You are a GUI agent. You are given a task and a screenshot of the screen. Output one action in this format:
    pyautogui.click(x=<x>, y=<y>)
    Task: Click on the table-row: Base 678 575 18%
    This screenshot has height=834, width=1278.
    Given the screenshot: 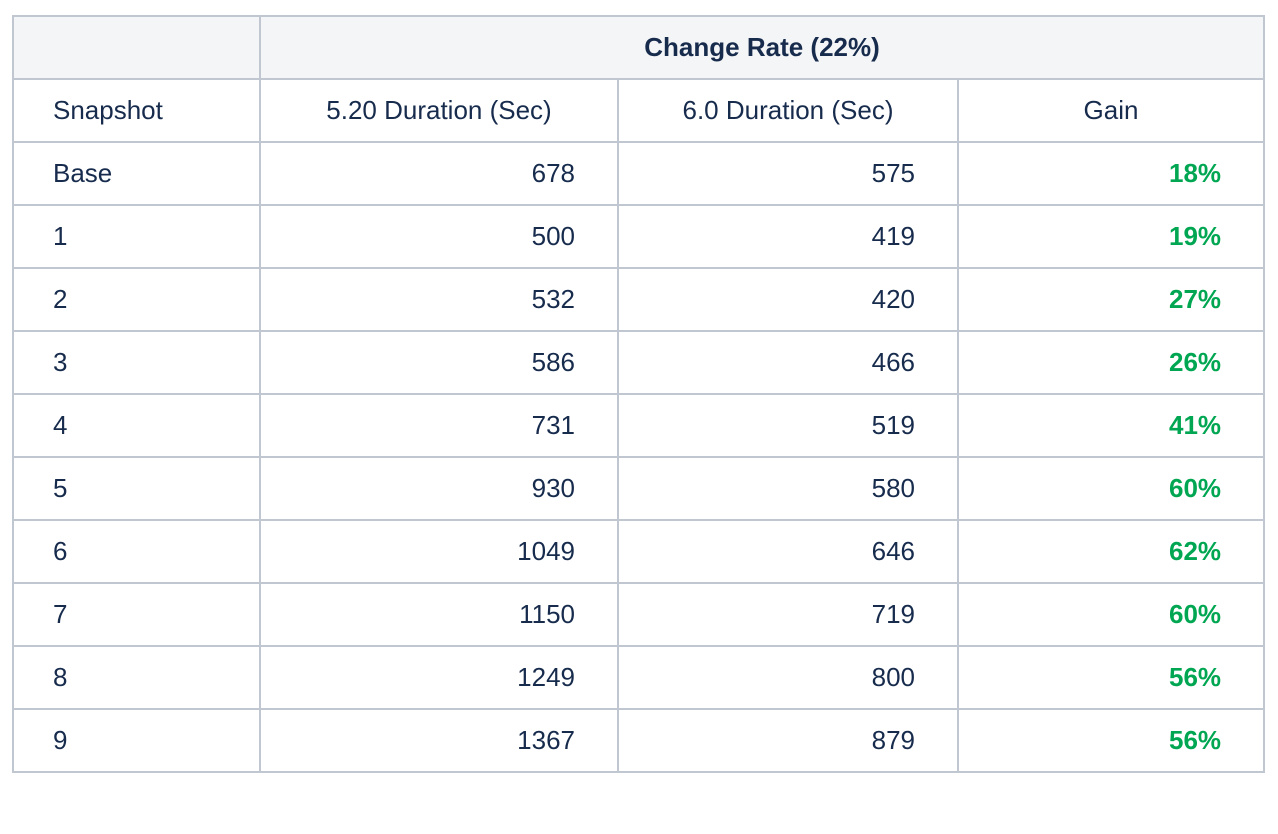 What is the action you would take?
    pyautogui.click(x=639, y=173)
    